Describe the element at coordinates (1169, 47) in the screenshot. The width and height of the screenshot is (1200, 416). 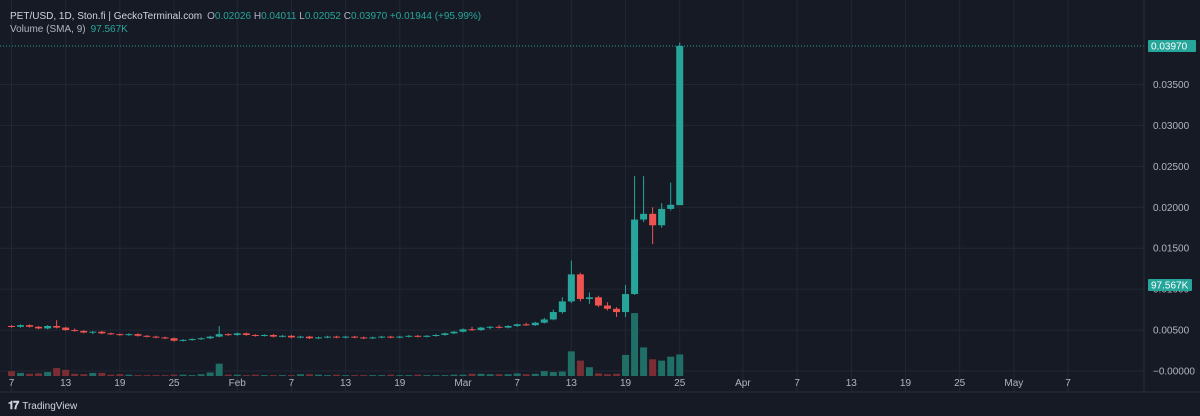
I see `svg-text: 0.03970` at that location.